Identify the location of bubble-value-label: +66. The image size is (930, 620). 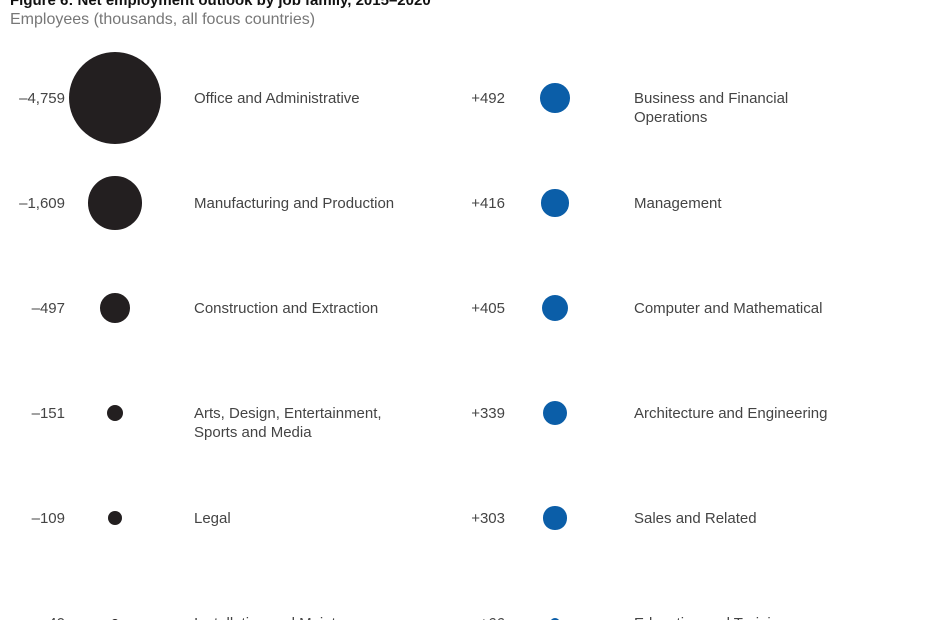
(470, 617).